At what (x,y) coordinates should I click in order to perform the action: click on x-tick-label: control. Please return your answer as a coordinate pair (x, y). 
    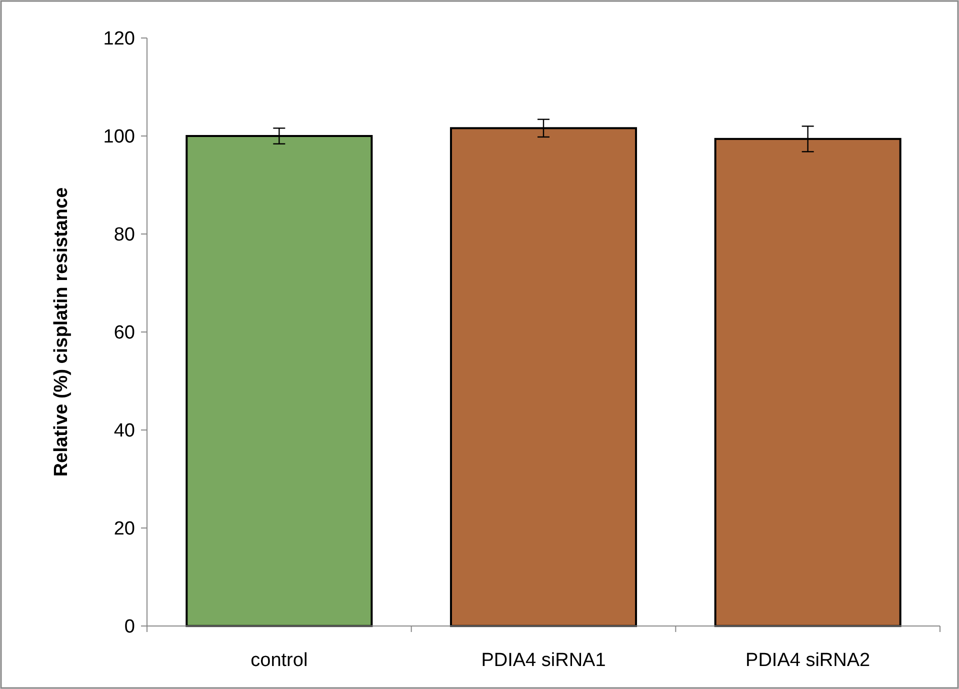
    Looking at the image, I should click on (279, 660).